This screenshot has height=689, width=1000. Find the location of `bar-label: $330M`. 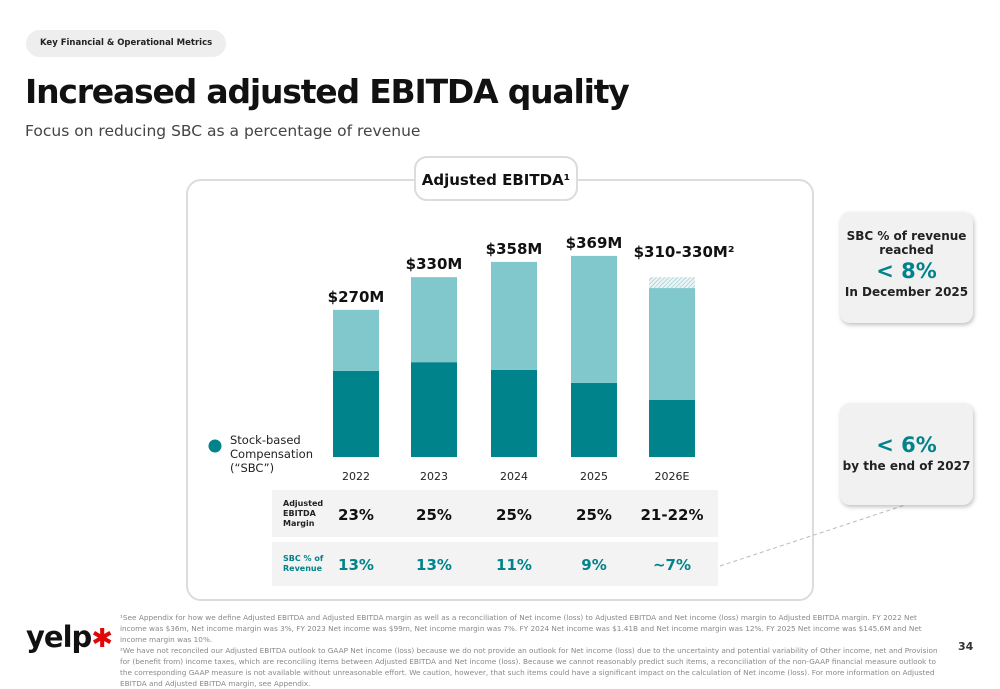

bar-label: $330M is located at coordinates (434, 264).